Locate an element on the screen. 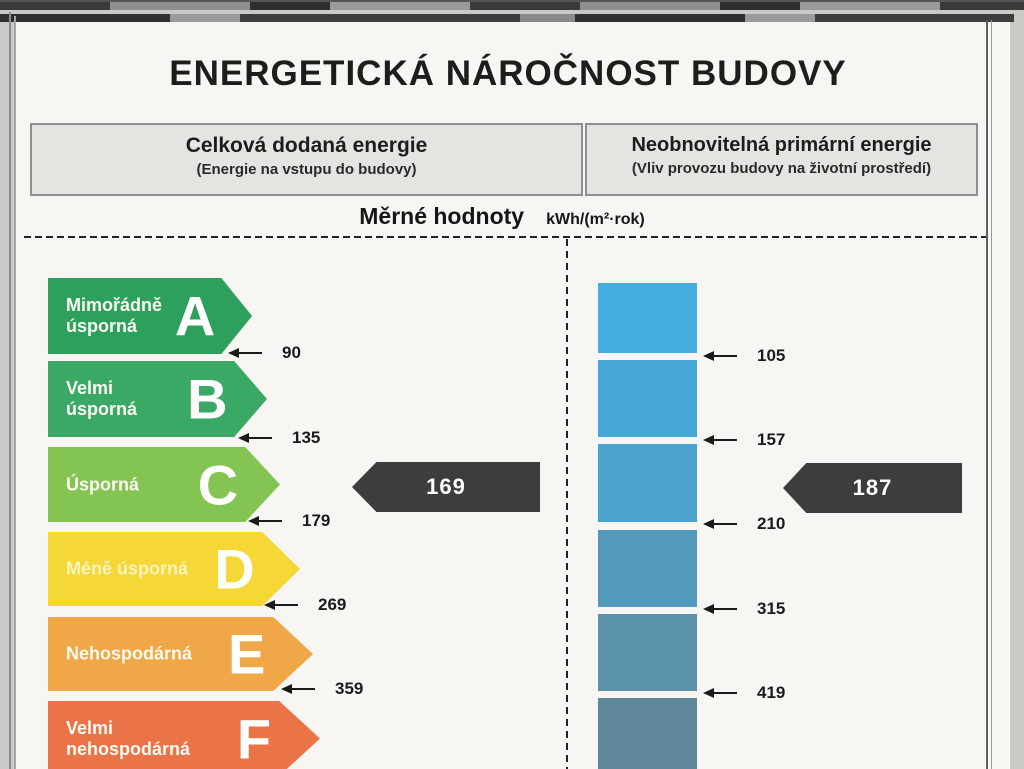 The height and width of the screenshot is (769, 1024). class-arrow-f: Velmi nehospodárná F is located at coordinates (184, 735).